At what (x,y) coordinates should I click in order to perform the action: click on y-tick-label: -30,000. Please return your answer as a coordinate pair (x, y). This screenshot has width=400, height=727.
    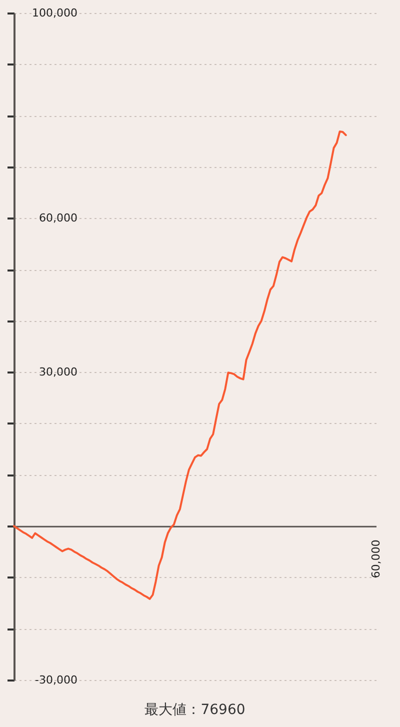
    Looking at the image, I should click on (56, 680).